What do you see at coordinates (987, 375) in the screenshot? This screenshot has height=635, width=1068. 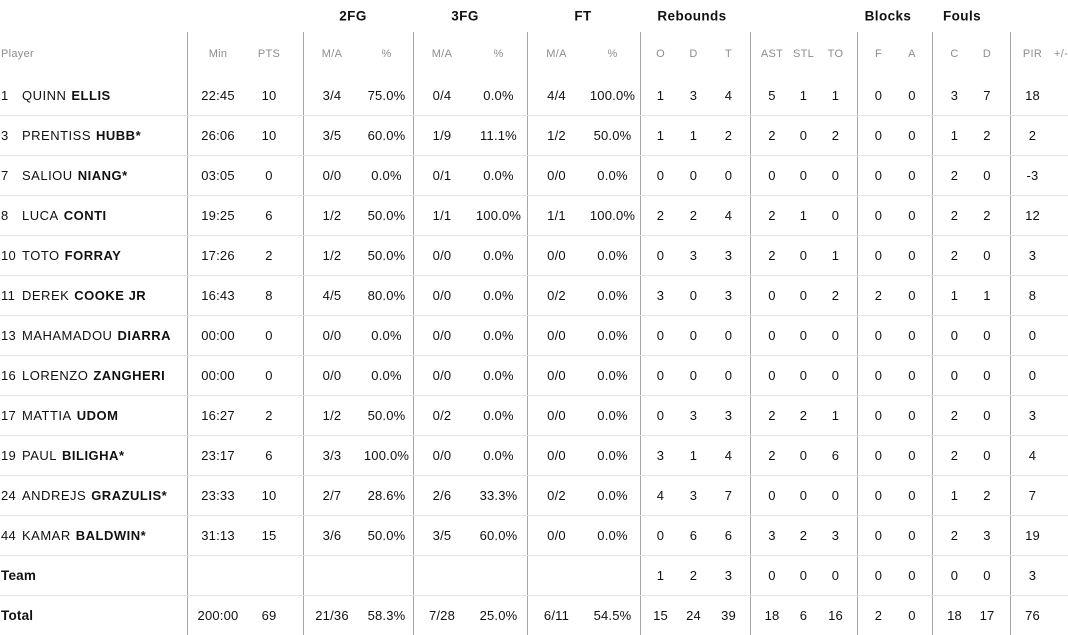 I see `cell-fd: 0` at bounding box center [987, 375].